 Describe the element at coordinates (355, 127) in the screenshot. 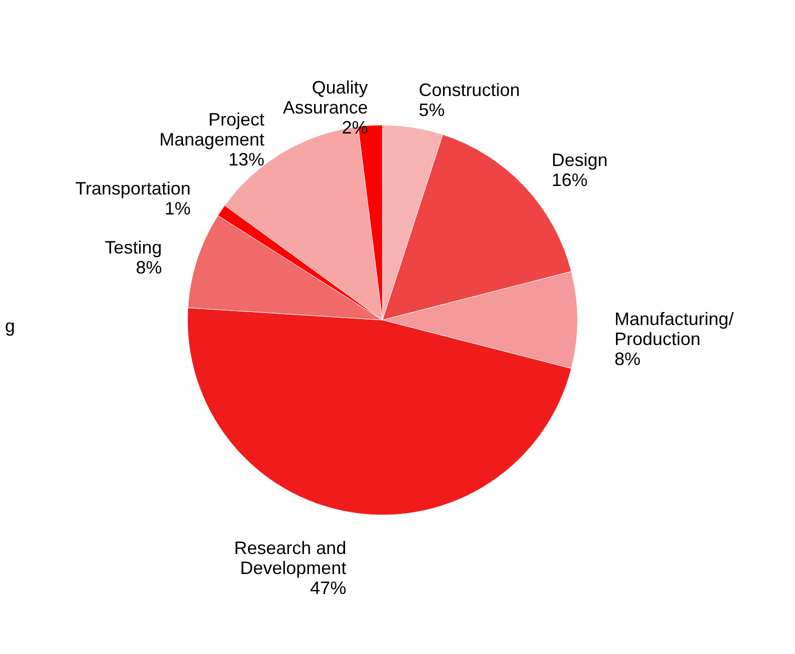

I see `data-label: 2%` at that location.